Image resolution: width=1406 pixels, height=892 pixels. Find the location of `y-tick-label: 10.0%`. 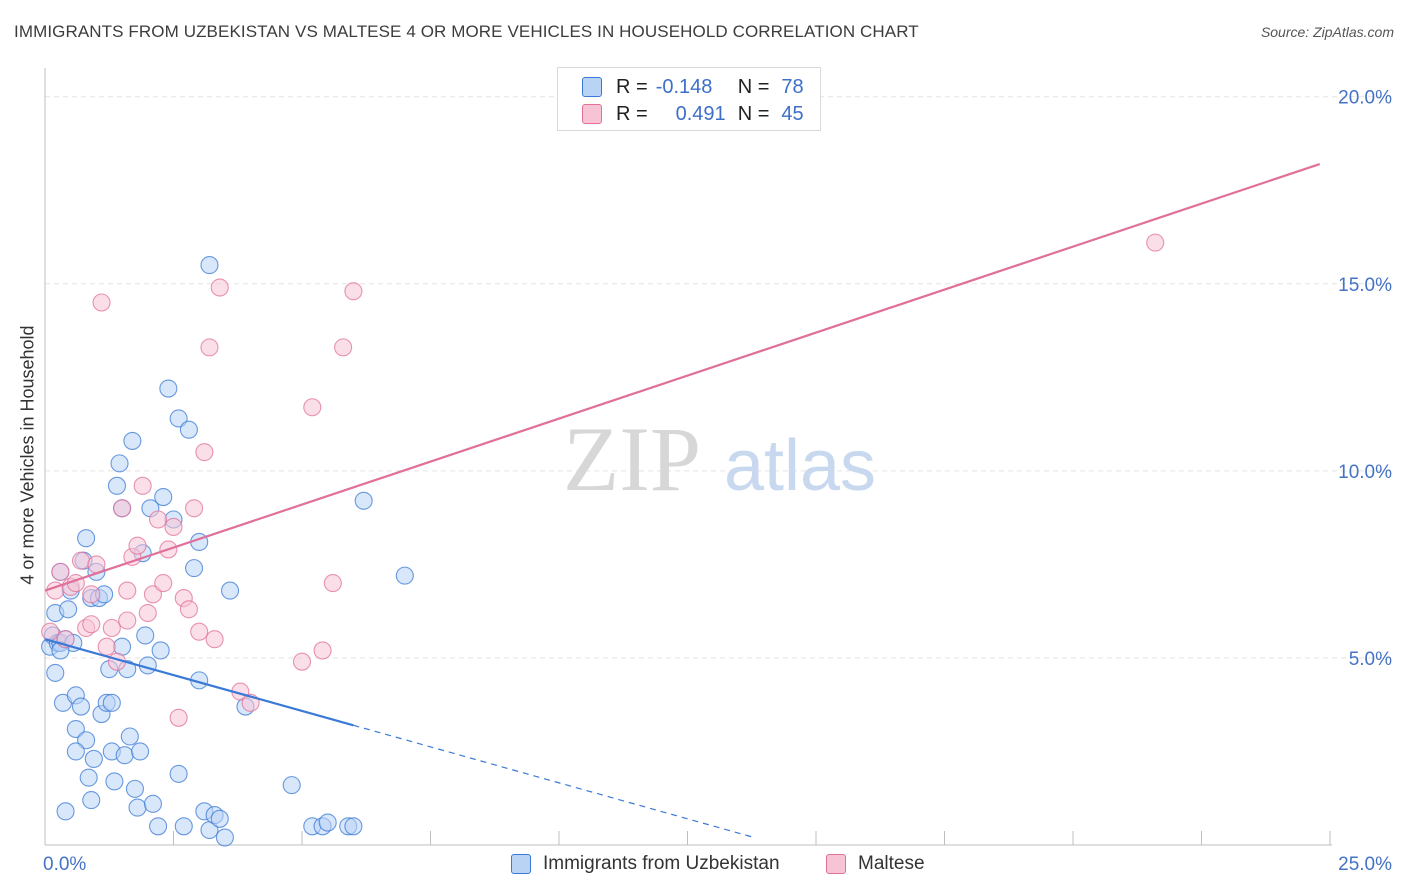

y-tick-label: 10.0% is located at coordinates (1365, 472).